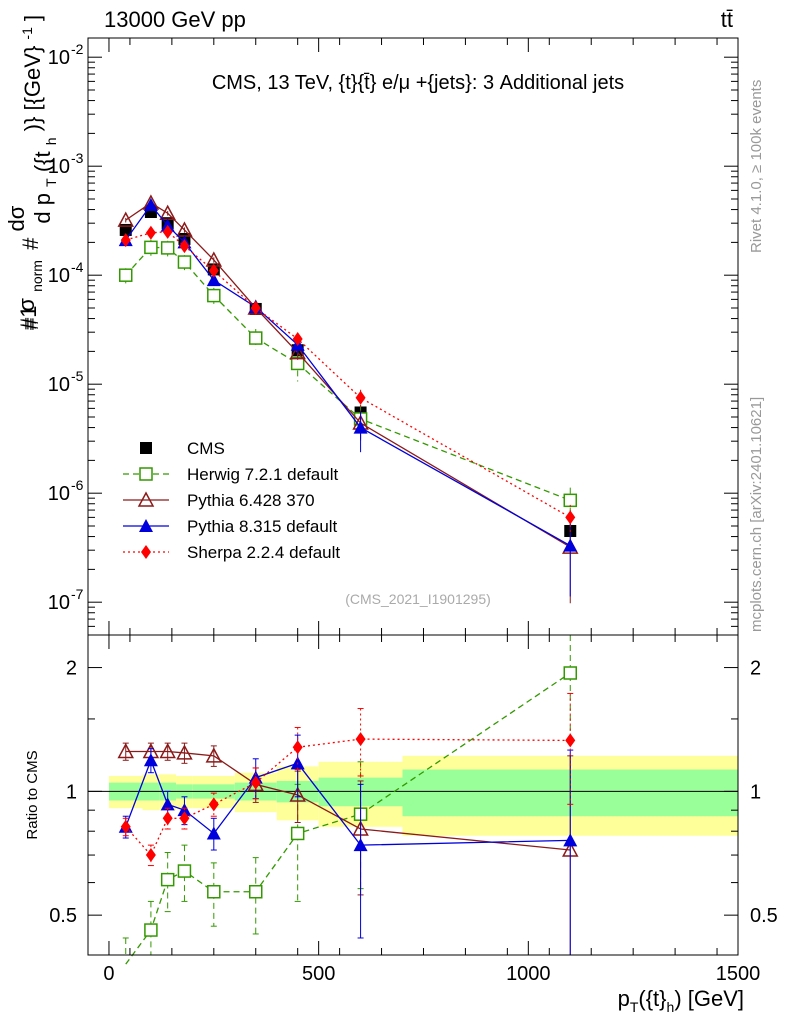  I want to click on legend-entry: Pythia 6.428 370, so click(219, 500).